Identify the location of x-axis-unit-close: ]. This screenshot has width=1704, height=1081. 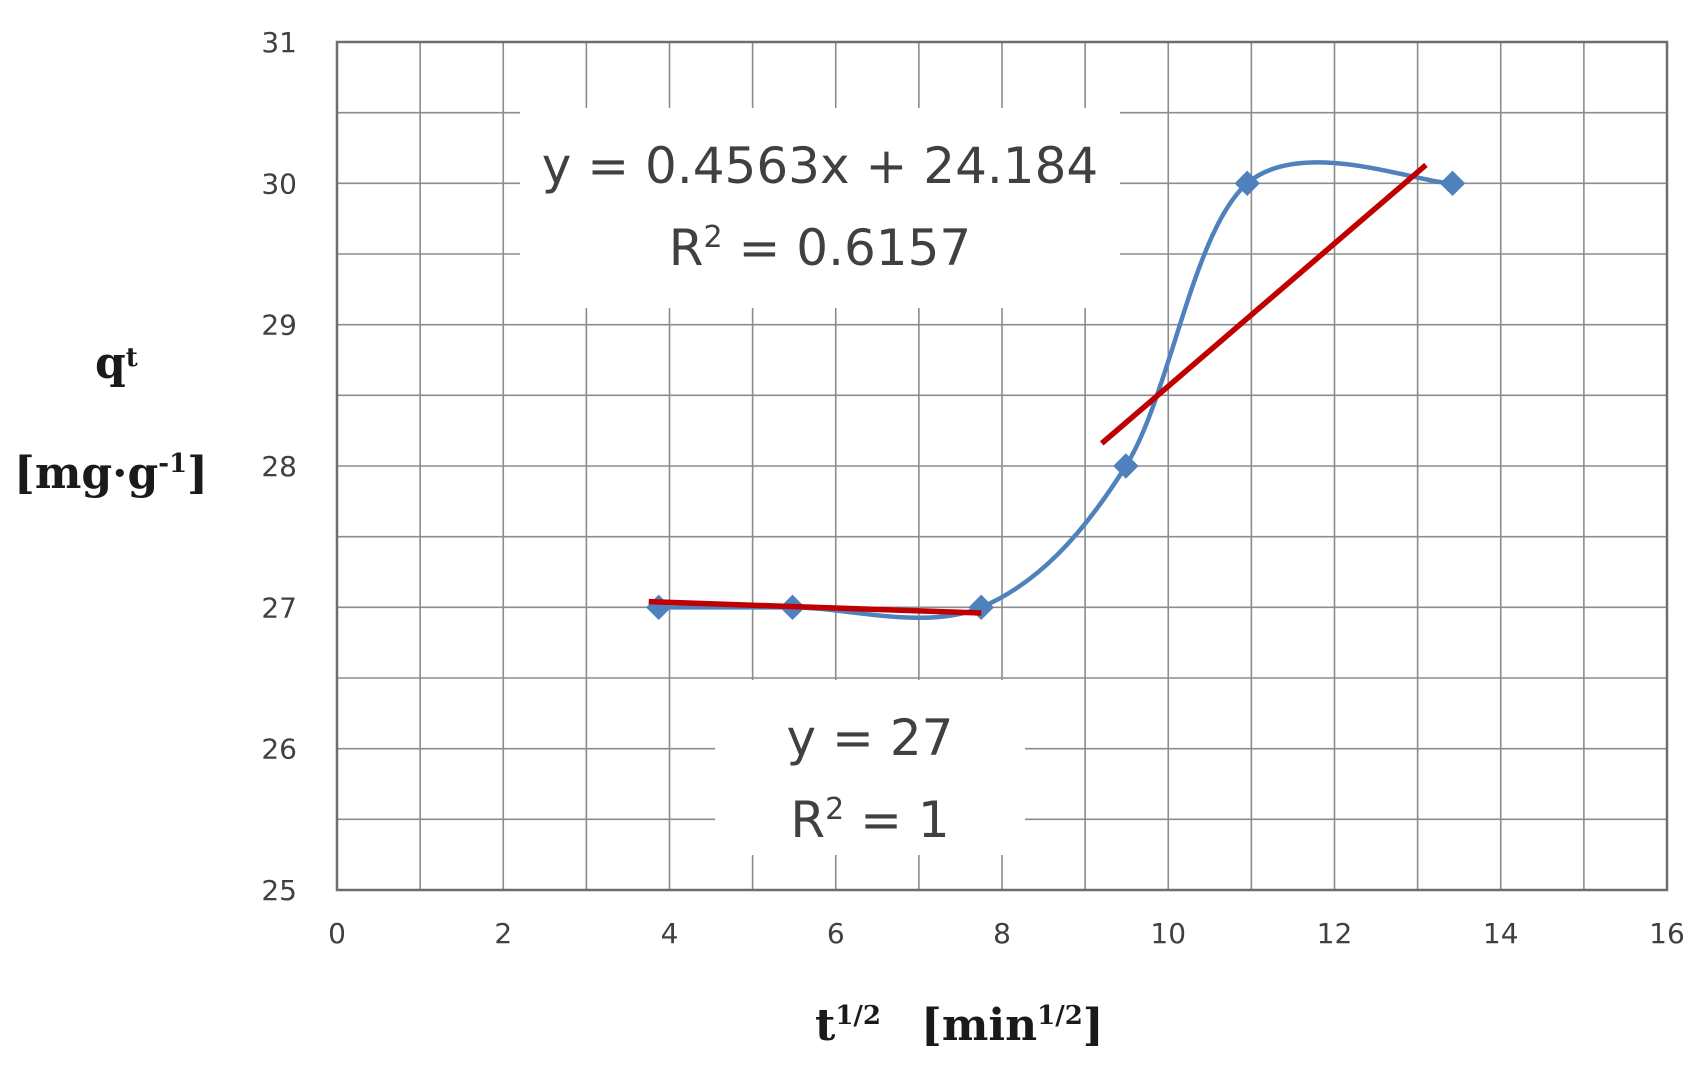
(1093, 1025).